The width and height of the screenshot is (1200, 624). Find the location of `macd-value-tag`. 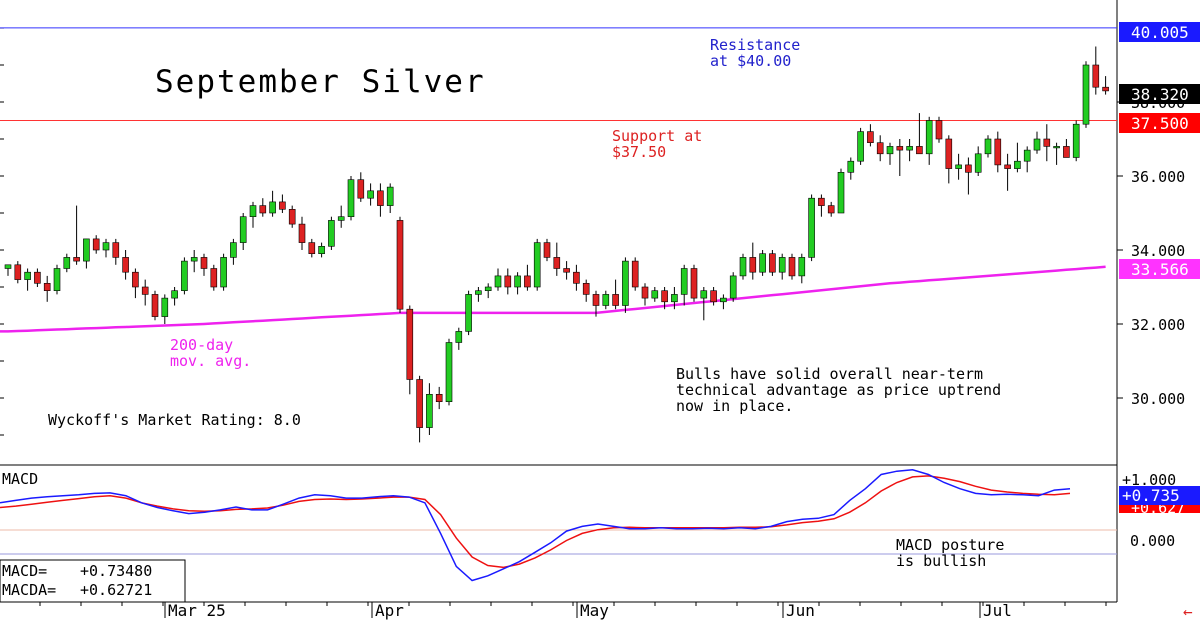

macd-value-tag is located at coordinates (1159, 495).